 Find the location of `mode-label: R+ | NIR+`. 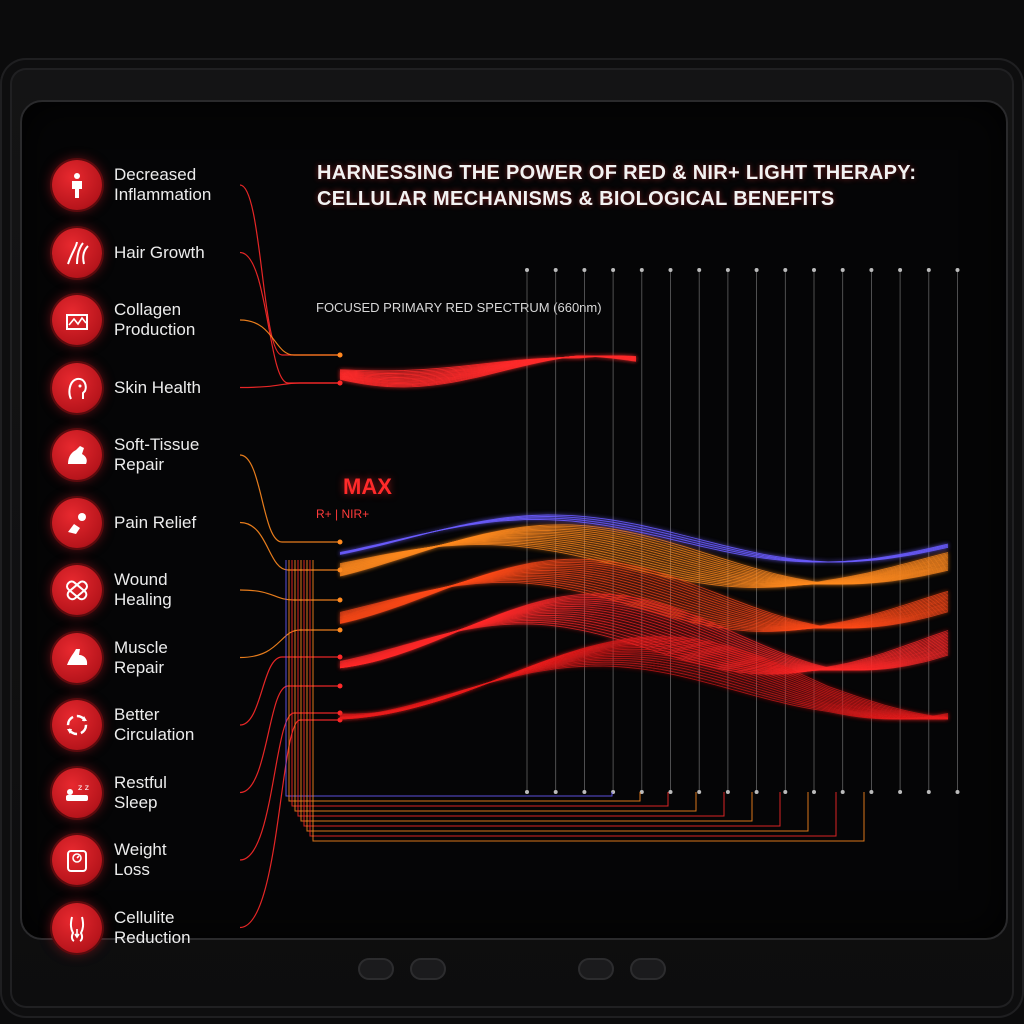

mode-label: R+ | NIR+ is located at coordinates (343, 514).